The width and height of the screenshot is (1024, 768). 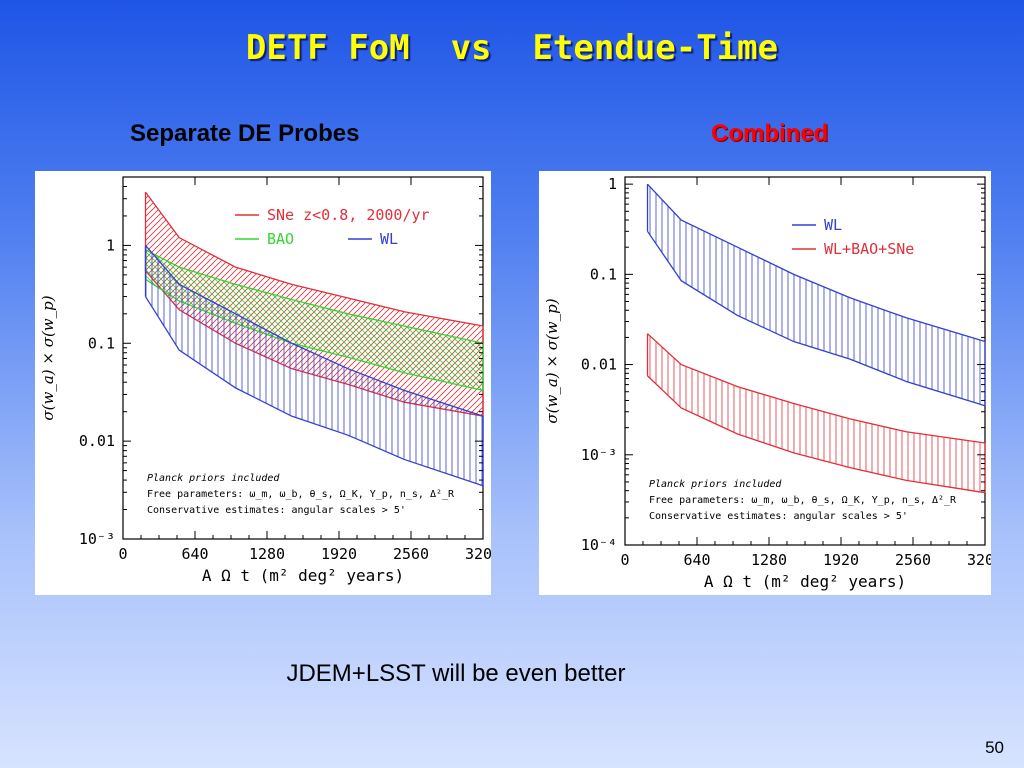 What do you see at coordinates (456, 673) in the screenshot?
I see `footer-note: JDEM+LSST will be even better` at bounding box center [456, 673].